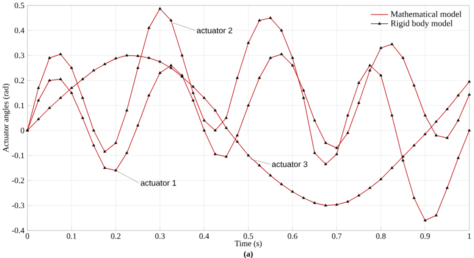  Describe the element at coordinates (290, 164) in the screenshot. I see `annotation: actuator 3` at that location.